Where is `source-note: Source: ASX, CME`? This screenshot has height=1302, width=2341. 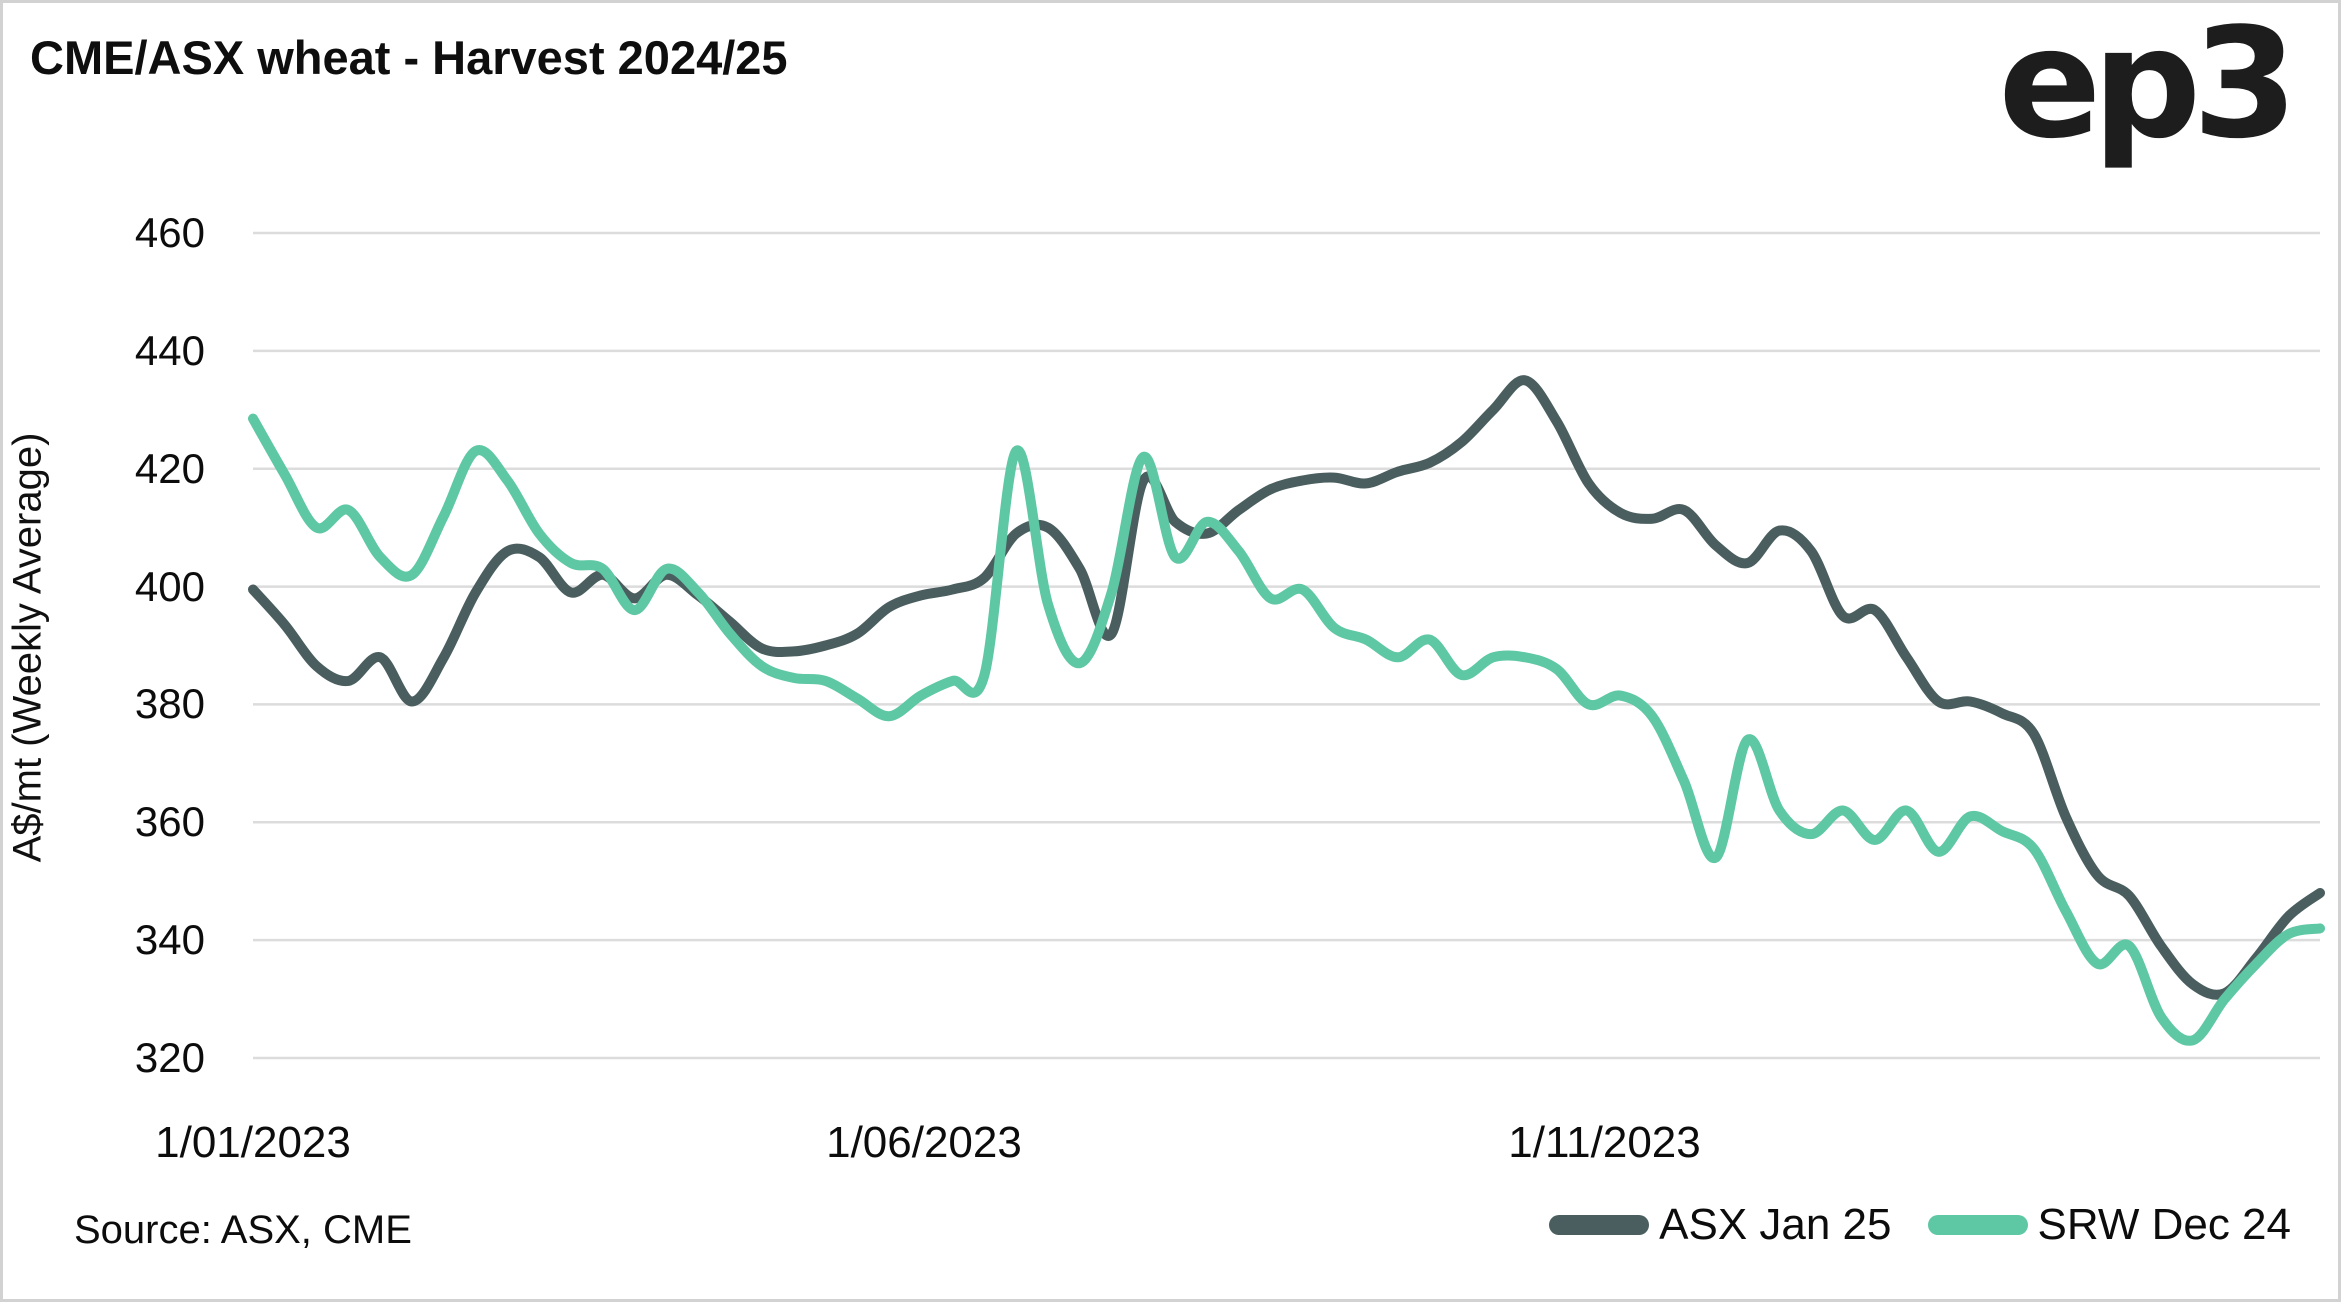 source-note: Source: ASX, CME is located at coordinates (243, 1230).